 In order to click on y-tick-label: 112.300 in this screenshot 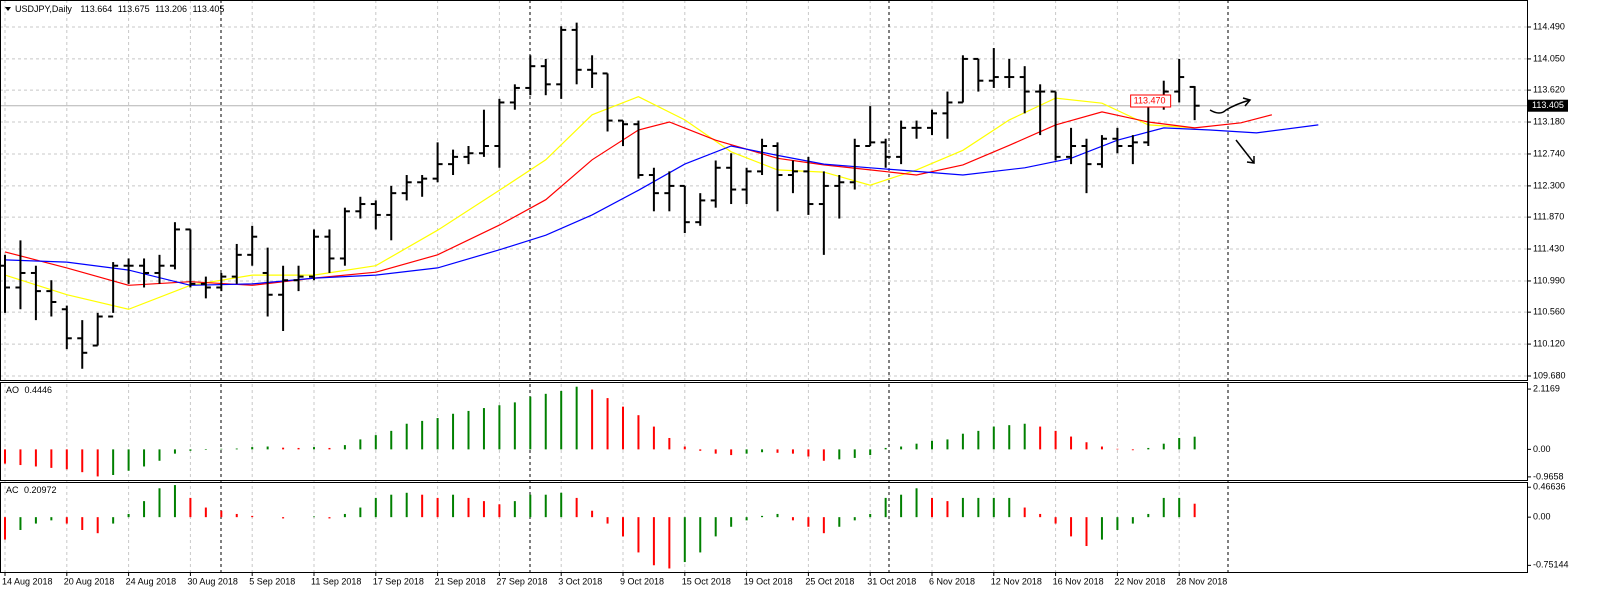, I will do `click(1549, 185)`.